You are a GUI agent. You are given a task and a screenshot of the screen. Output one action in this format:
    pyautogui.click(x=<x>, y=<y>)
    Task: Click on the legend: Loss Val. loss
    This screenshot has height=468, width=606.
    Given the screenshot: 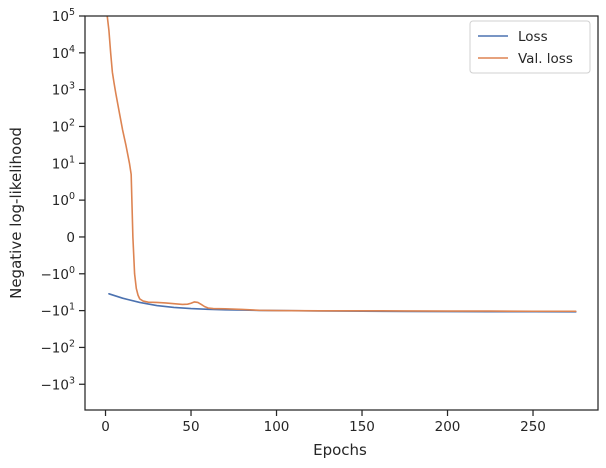 What is the action you would take?
    pyautogui.click(x=530, y=47)
    